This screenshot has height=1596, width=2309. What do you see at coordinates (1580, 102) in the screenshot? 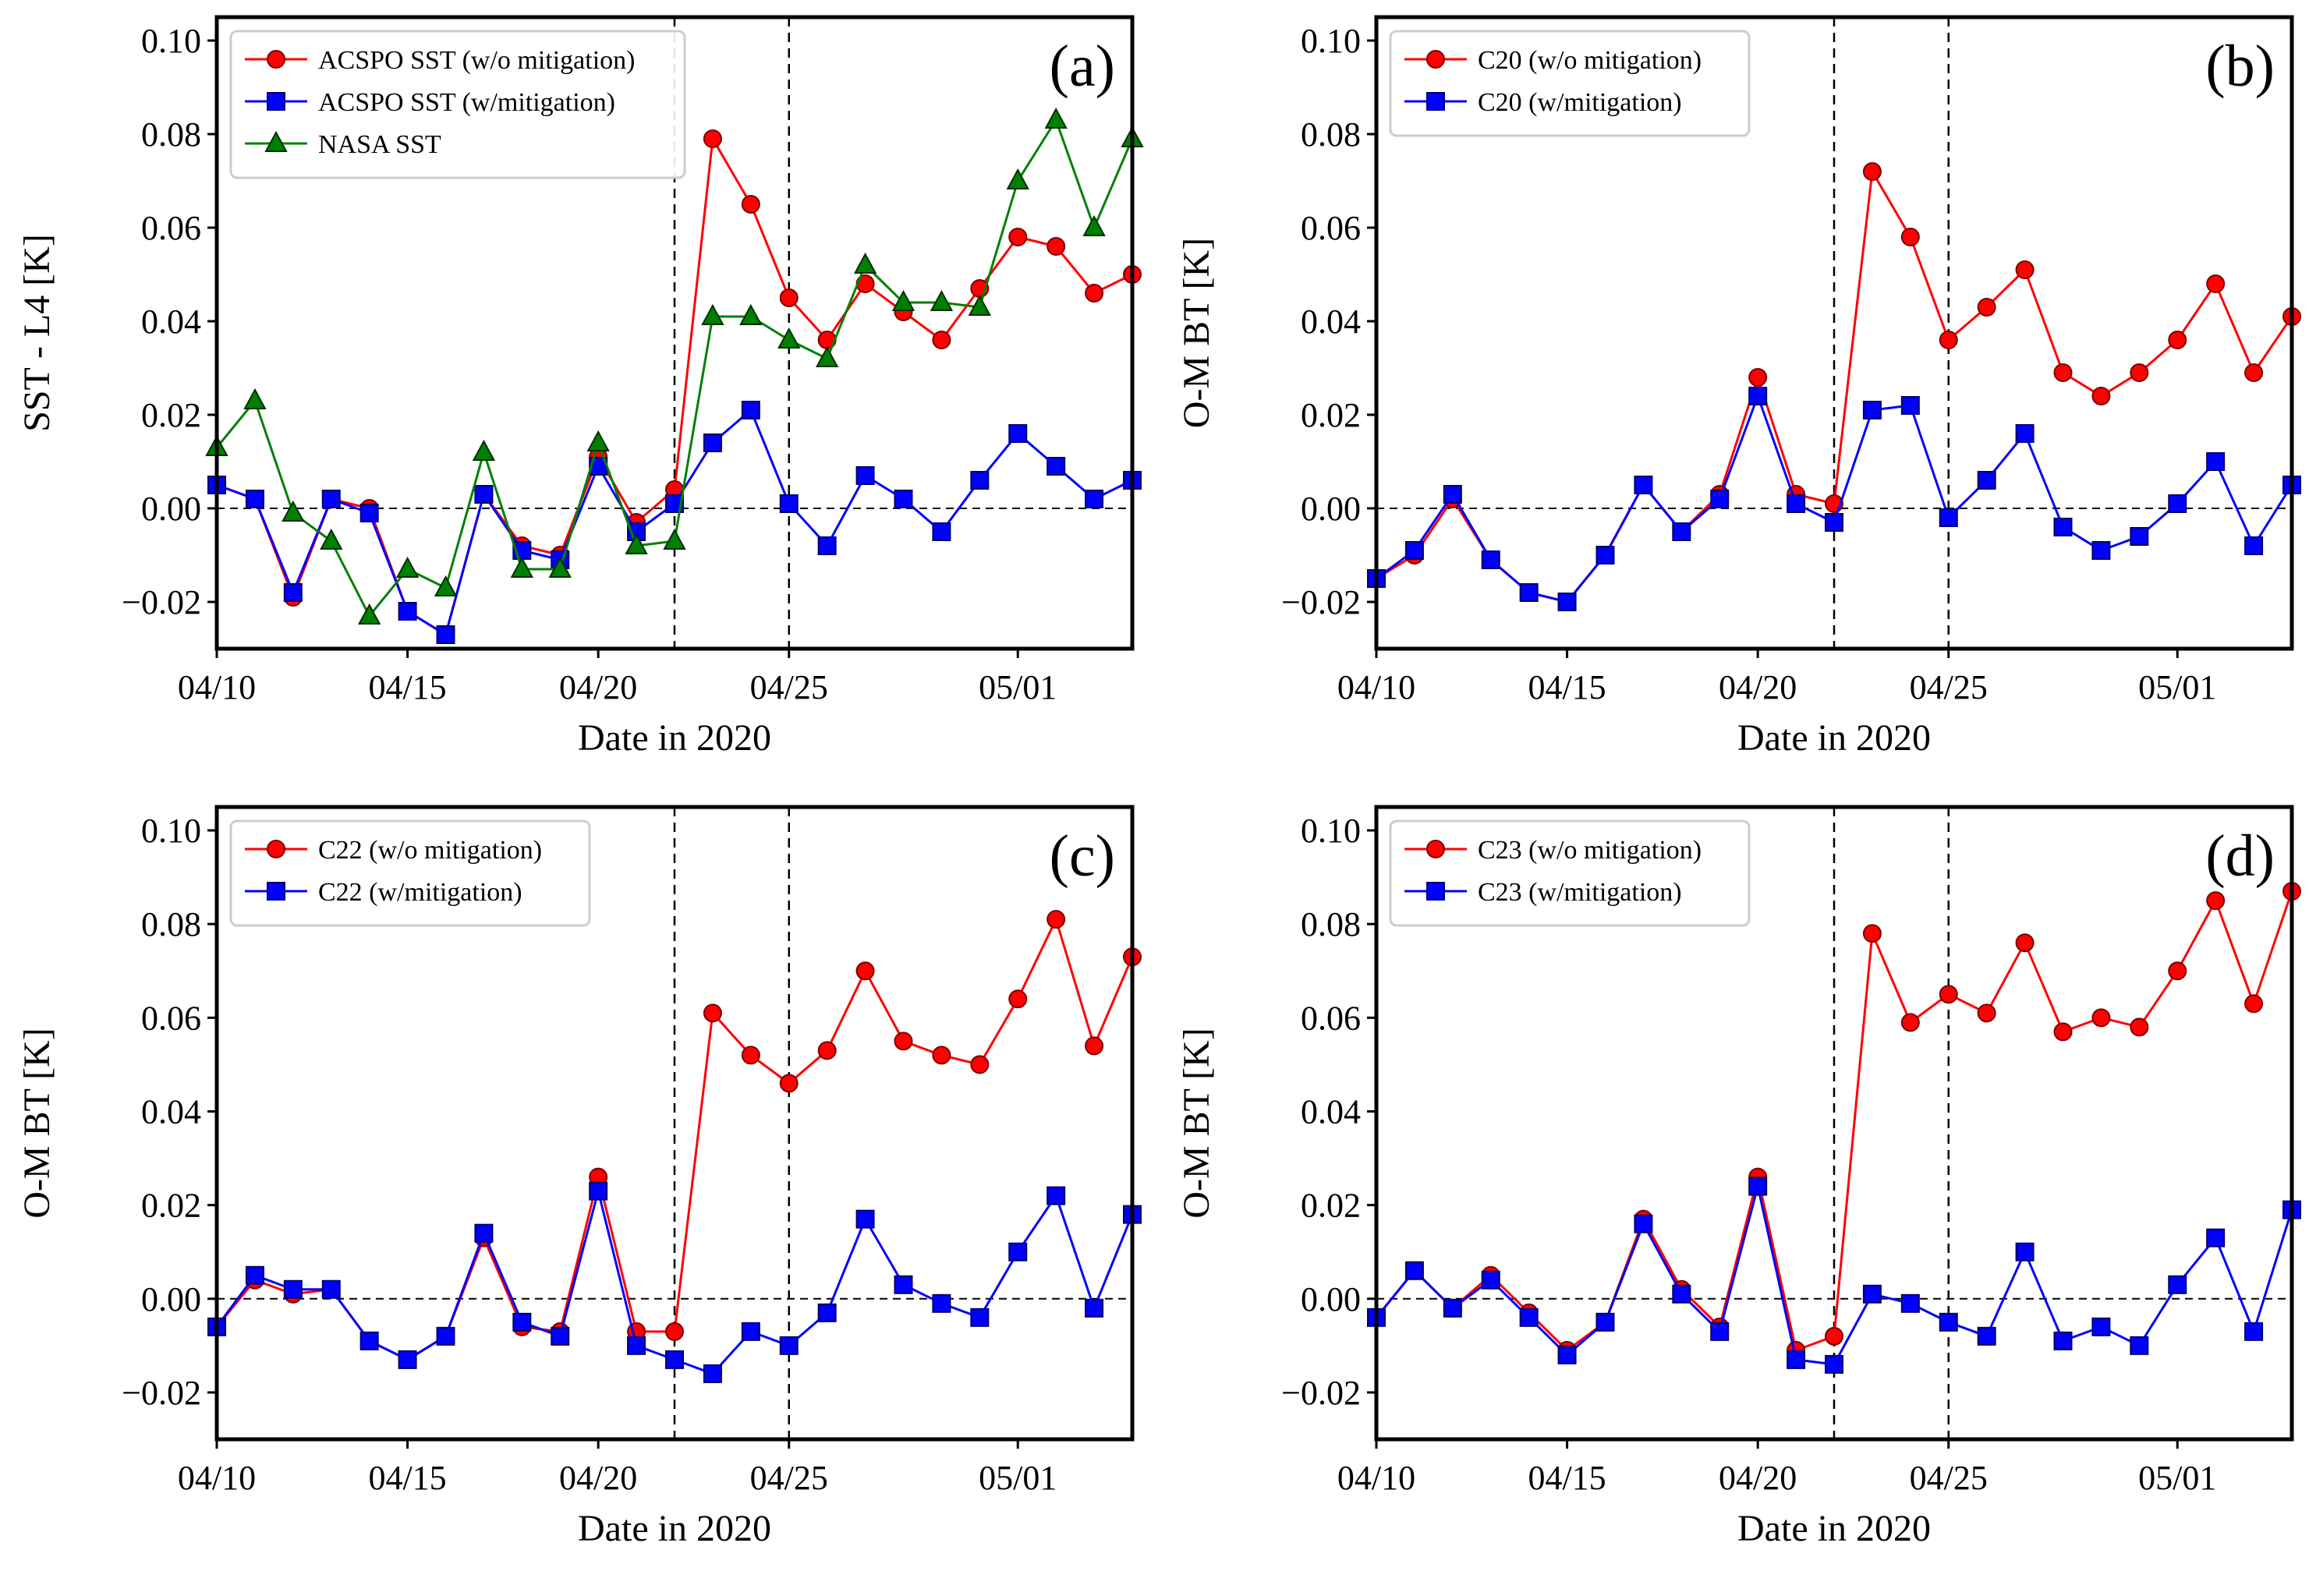
I see `legend-label: C20 (w/mitigation)` at bounding box center [1580, 102].